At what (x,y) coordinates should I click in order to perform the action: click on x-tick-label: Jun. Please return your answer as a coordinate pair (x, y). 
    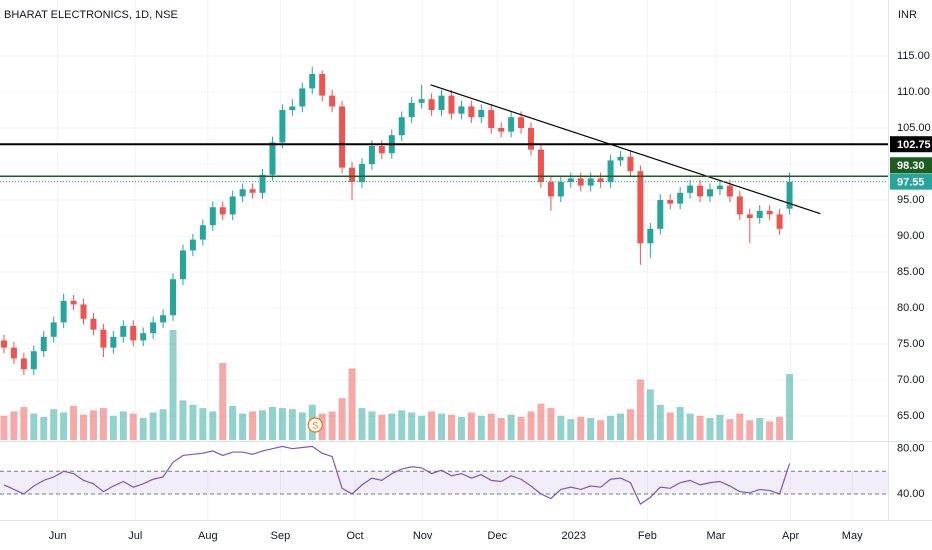
    Looking at the image, I should click on (58, 536).